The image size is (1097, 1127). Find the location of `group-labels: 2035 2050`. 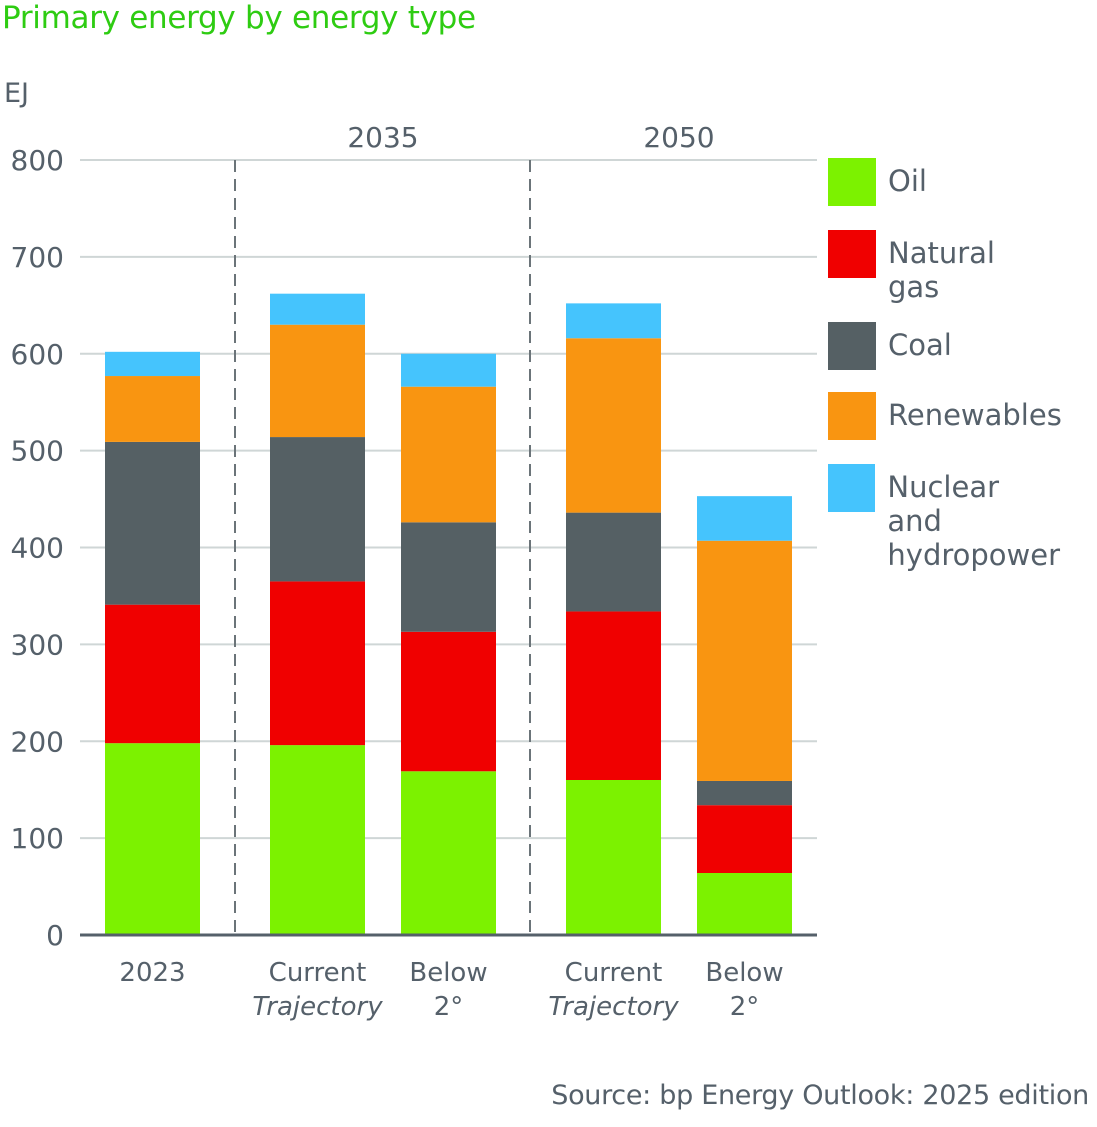

group-labels: 2035 2050 is located at coordinates (530, 137).